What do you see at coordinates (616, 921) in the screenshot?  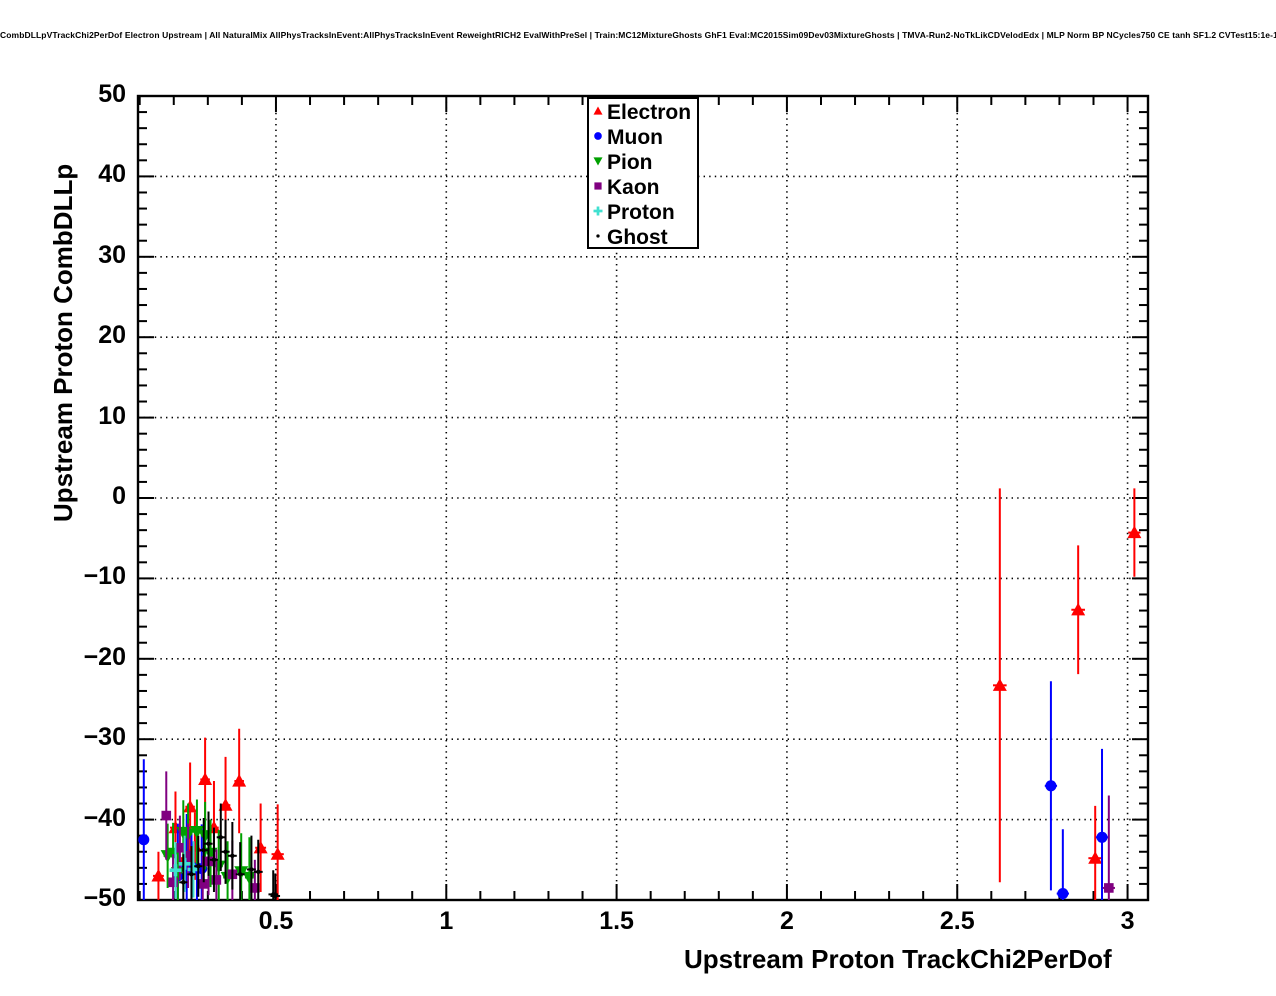 I see `x-tick-label: 1.5` at bounding box center [616, 921].